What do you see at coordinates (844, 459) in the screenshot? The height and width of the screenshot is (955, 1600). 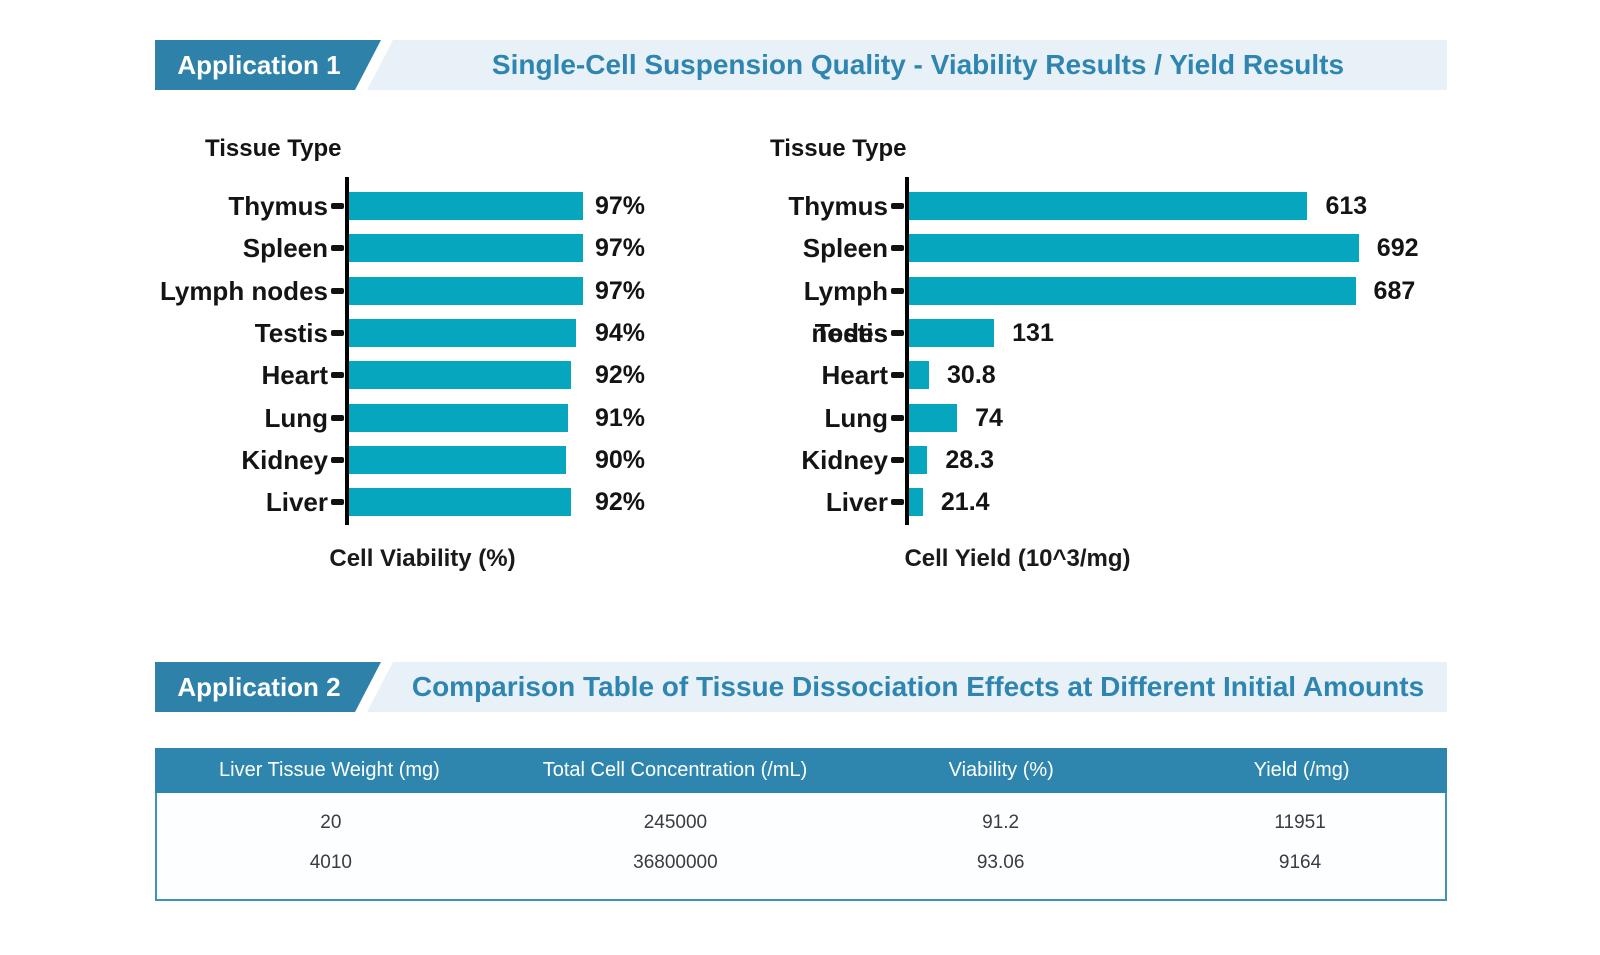 I see `category-label: Kidney` at bounding box center [844, 459].